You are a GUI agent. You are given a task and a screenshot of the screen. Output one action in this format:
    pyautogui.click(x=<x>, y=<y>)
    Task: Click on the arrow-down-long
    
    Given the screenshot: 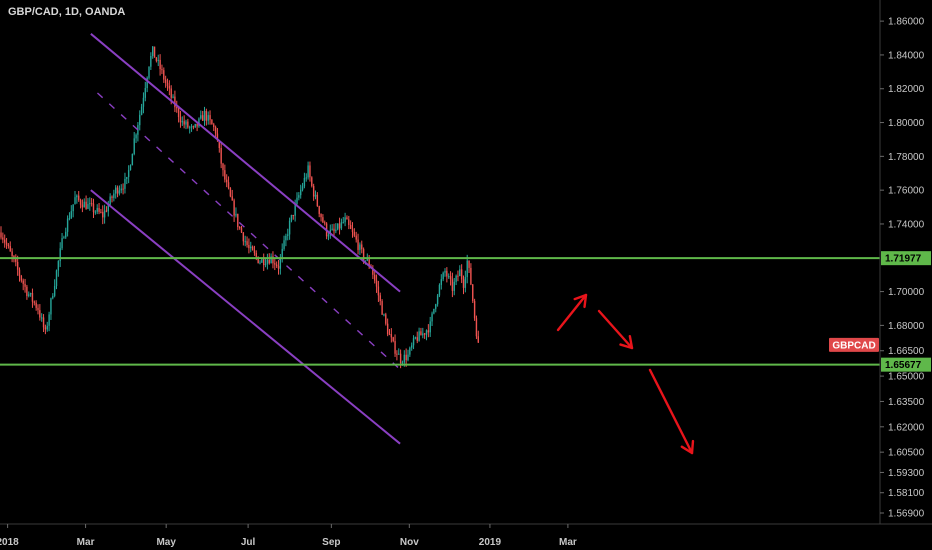 What is the action you would take?
    pyautogui.click(x=671, y=411)
    